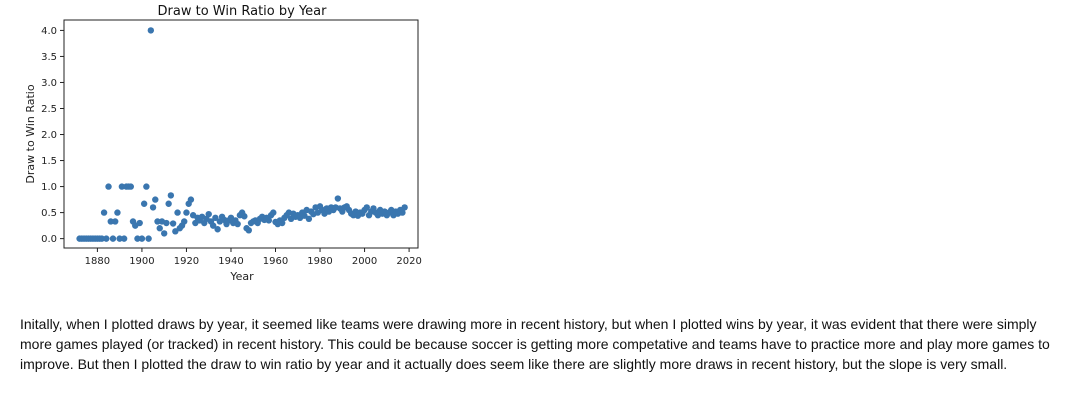  I want to click on x-tick-label: 1960, so click(275, 261).